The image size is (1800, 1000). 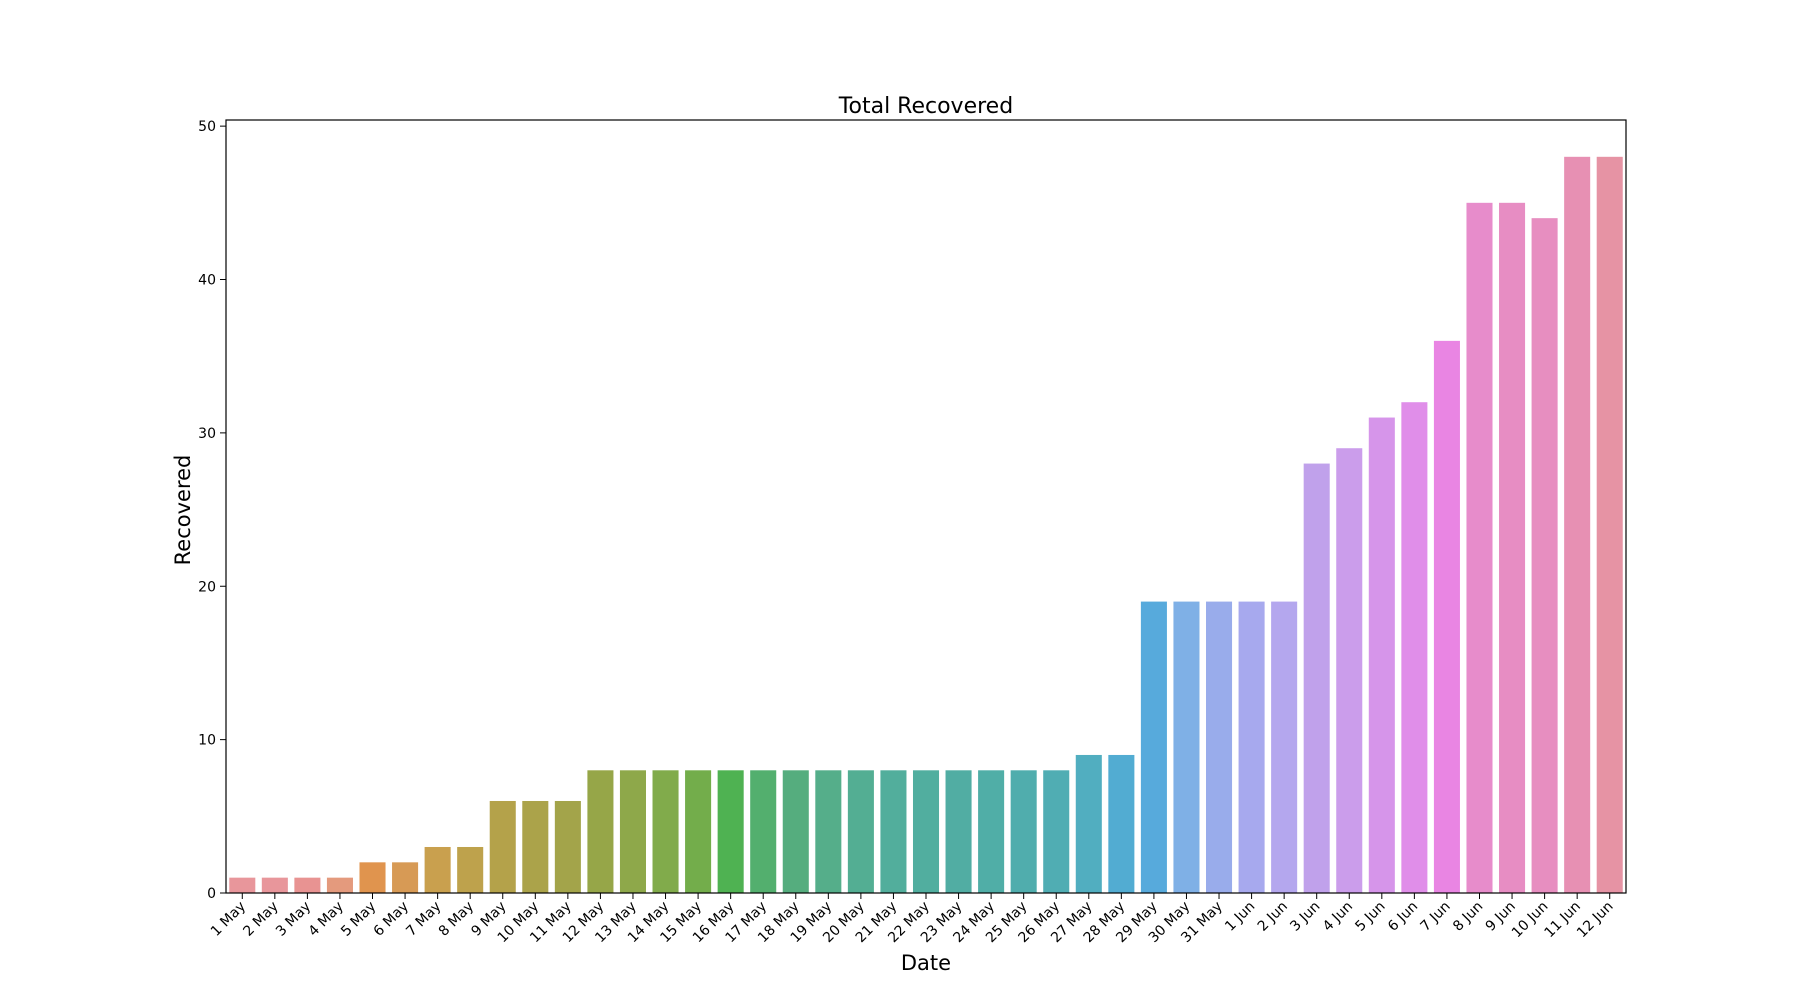 I want to click on bar-20-may, so click(x=860, y=831).